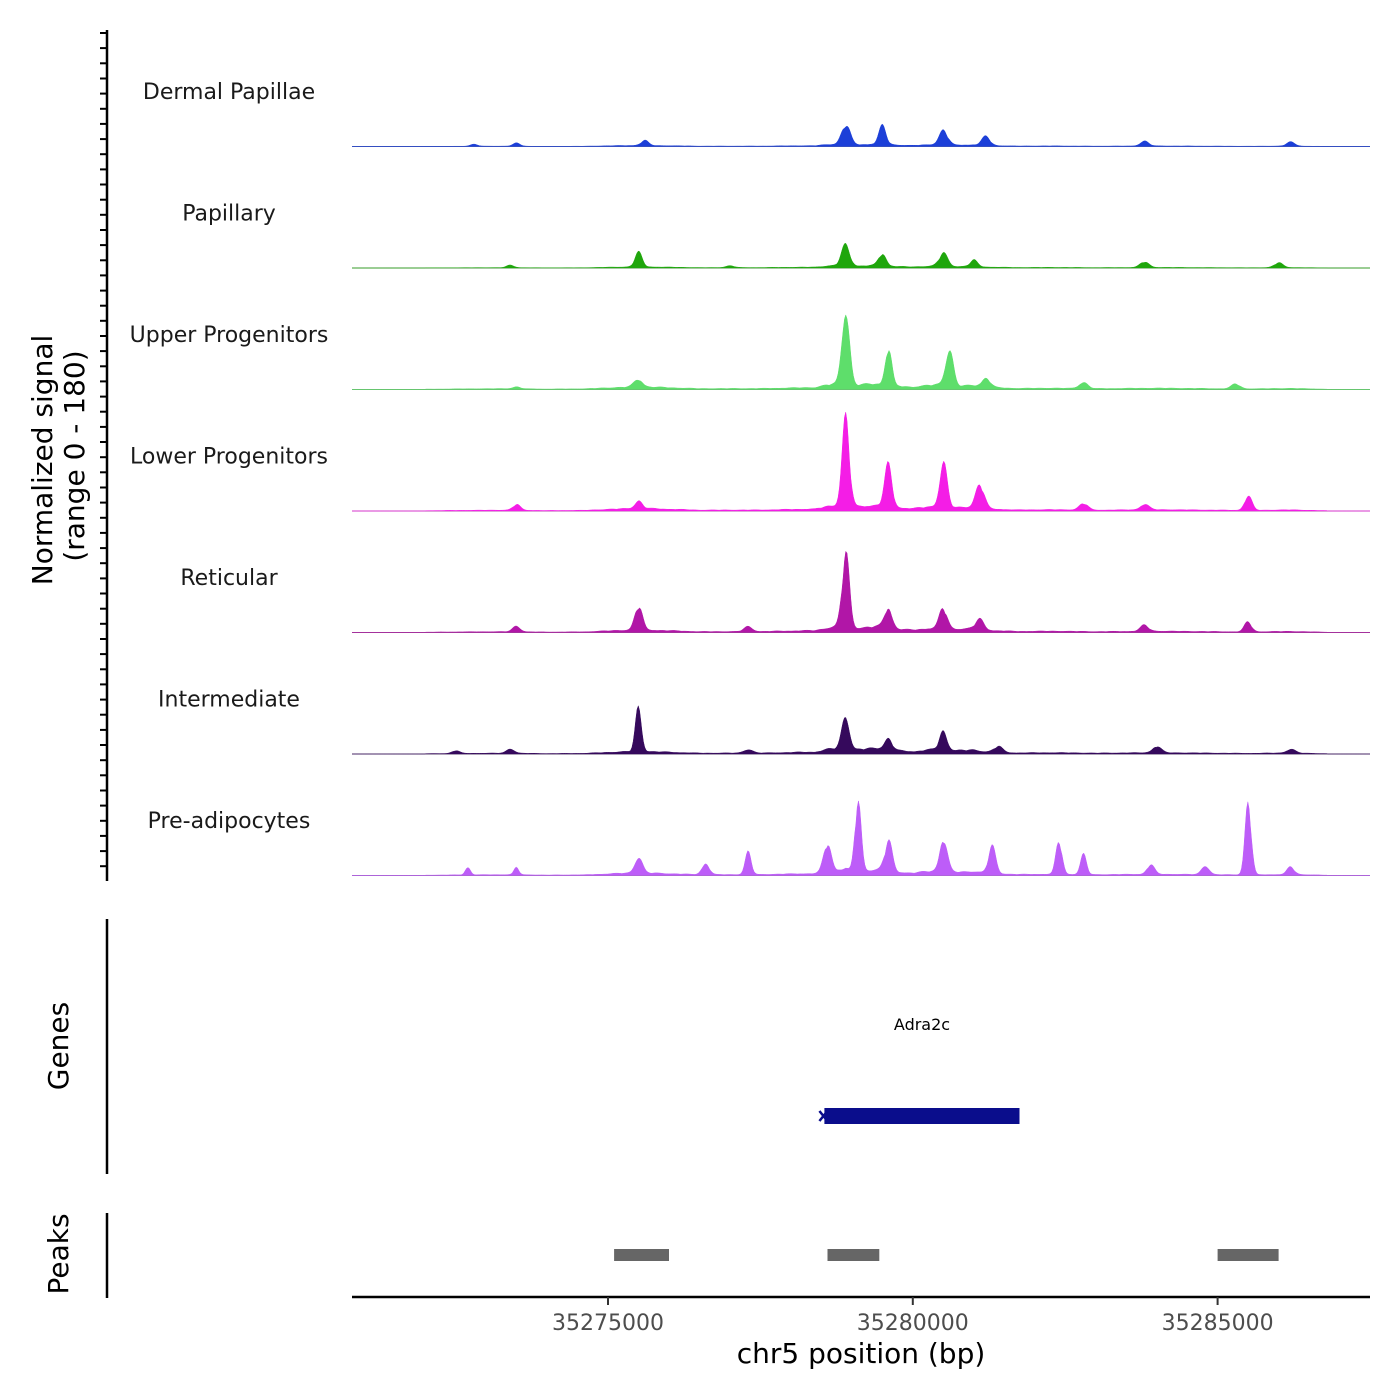  I want to click on track-label: Reticular, so click(229, 578).